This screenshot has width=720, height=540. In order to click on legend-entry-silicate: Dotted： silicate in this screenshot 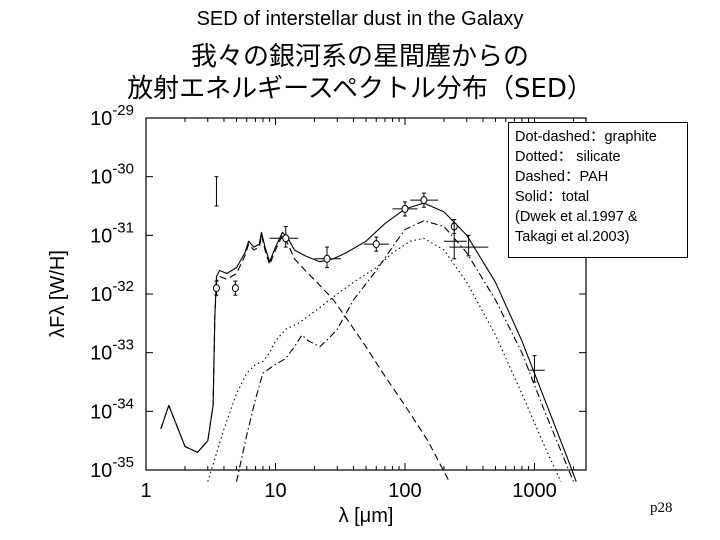, I will do `click(568, 157)`.